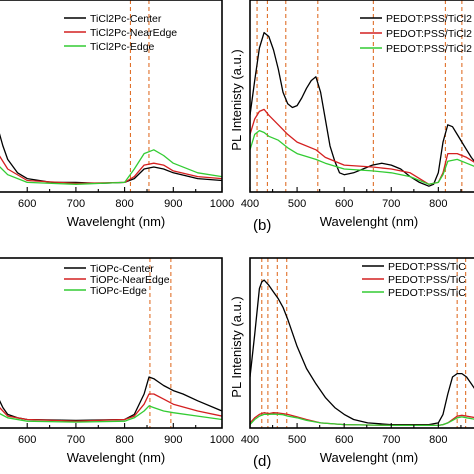  I want to click on panel-label: (d), so click(262, 461).